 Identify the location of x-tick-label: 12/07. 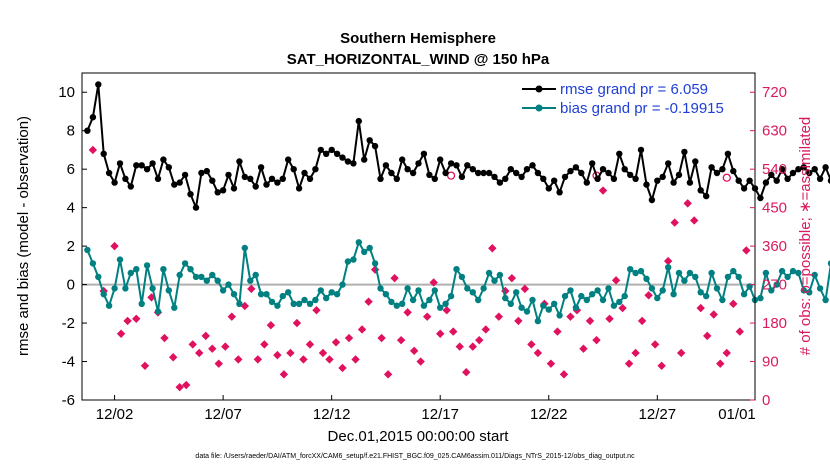
(223, 414).